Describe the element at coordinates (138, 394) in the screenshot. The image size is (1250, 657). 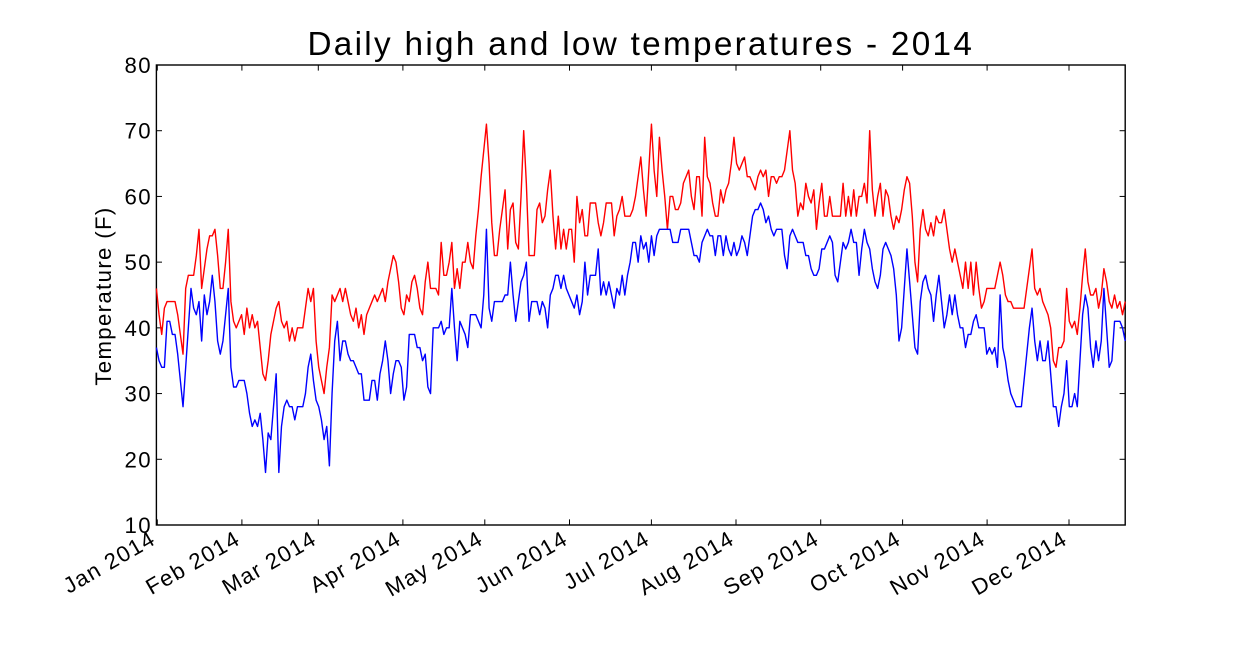
I see `svg-text: 30` at that location.